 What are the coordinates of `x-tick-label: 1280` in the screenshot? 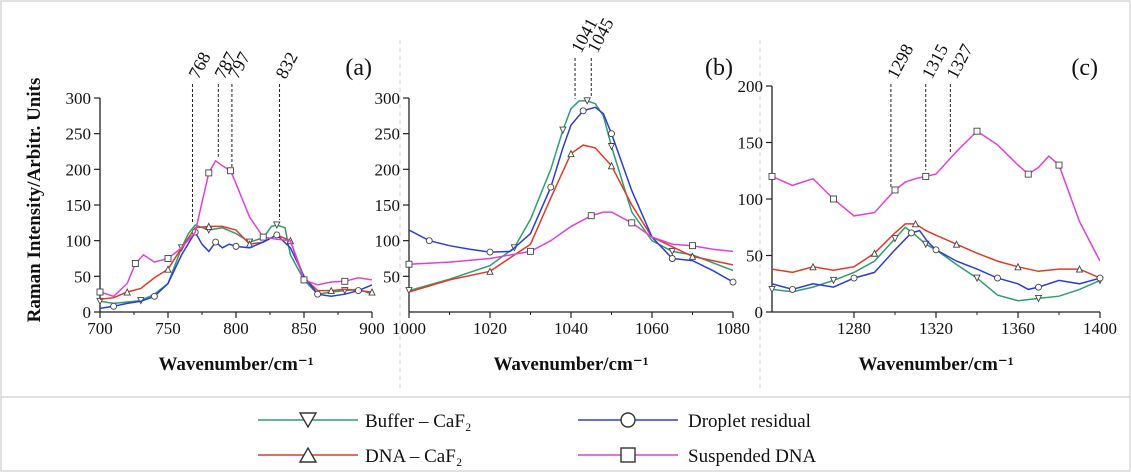 It's located at (854, 328).